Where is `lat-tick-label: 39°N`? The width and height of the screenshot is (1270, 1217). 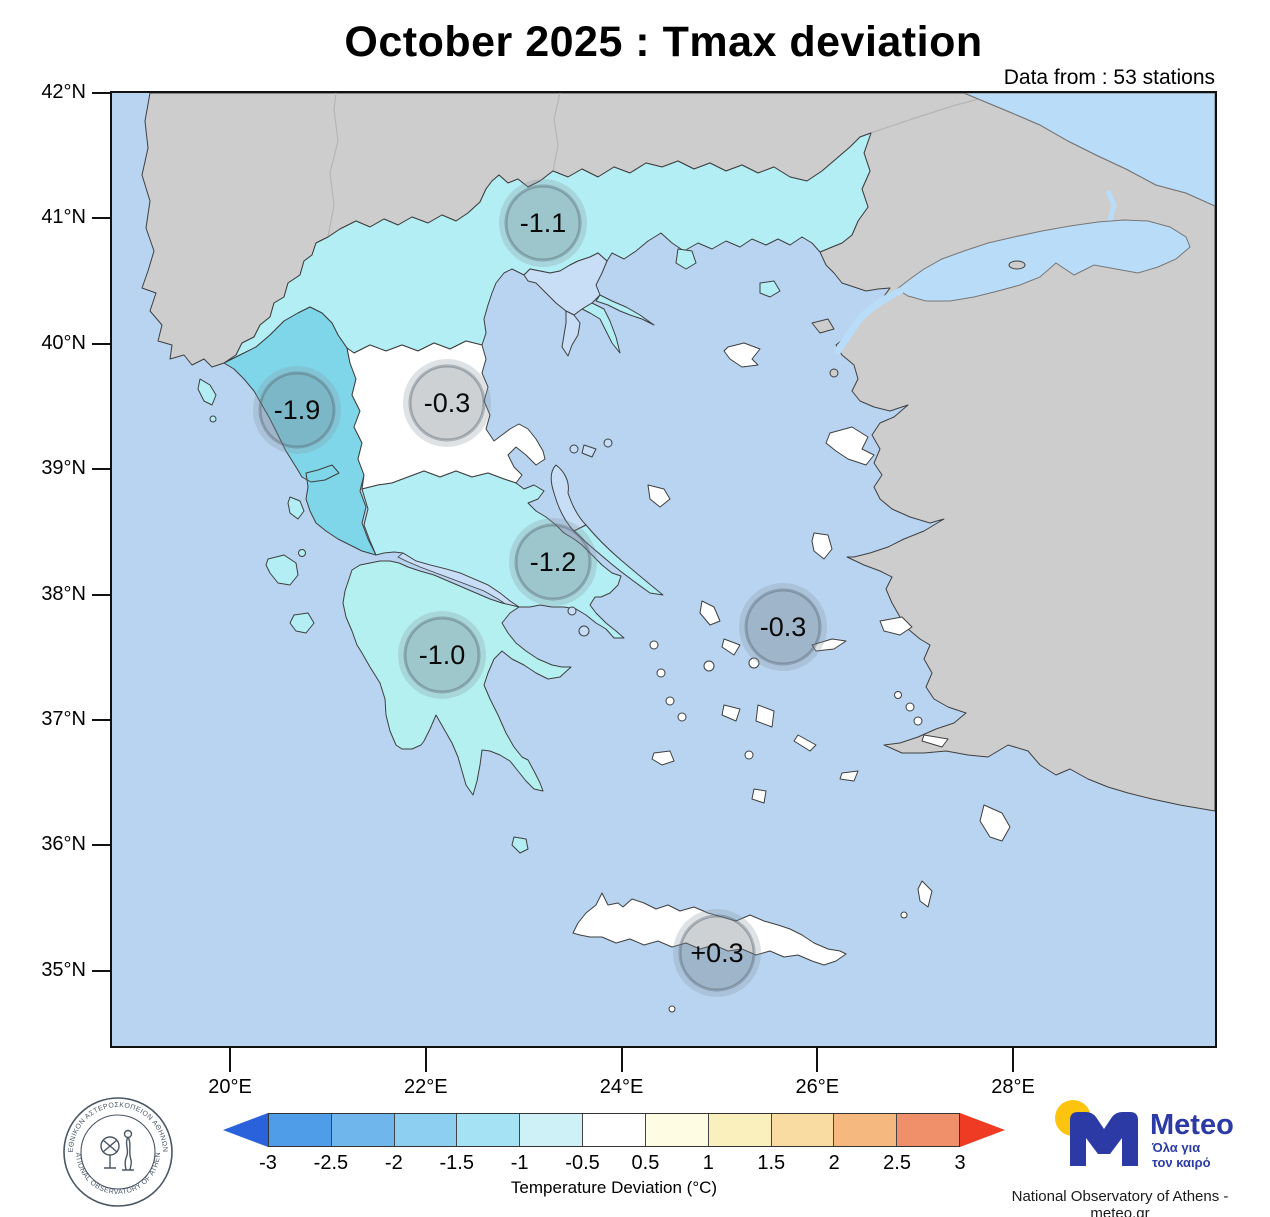 lat-tick-label: 39°N is located at coordinates (63, 468).